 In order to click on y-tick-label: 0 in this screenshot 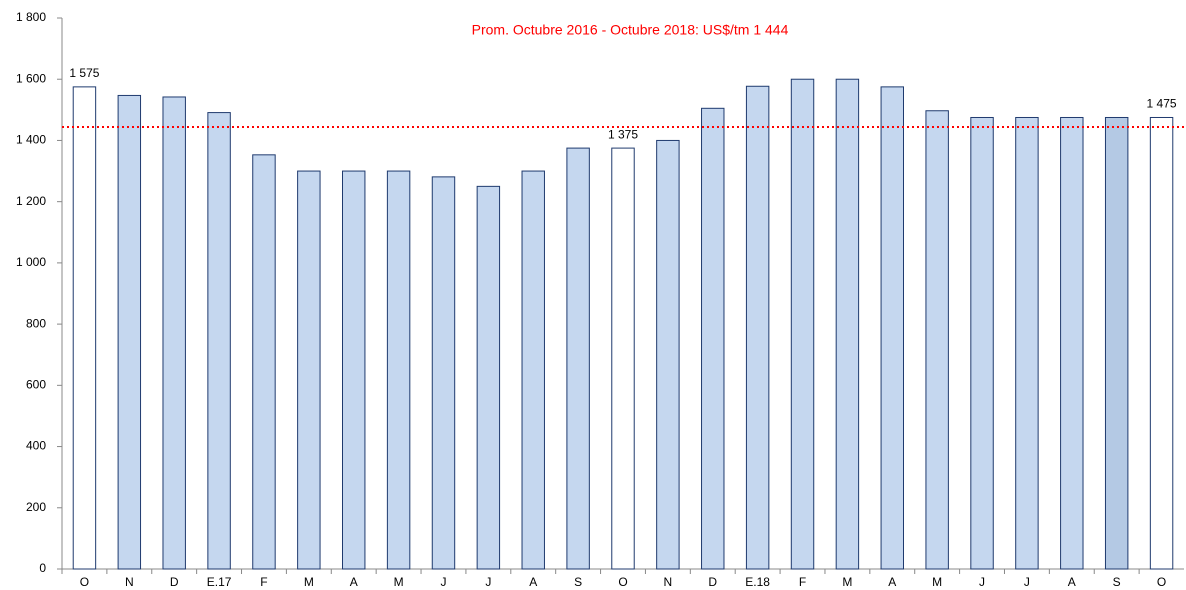, I will do `click(42, 568)`.